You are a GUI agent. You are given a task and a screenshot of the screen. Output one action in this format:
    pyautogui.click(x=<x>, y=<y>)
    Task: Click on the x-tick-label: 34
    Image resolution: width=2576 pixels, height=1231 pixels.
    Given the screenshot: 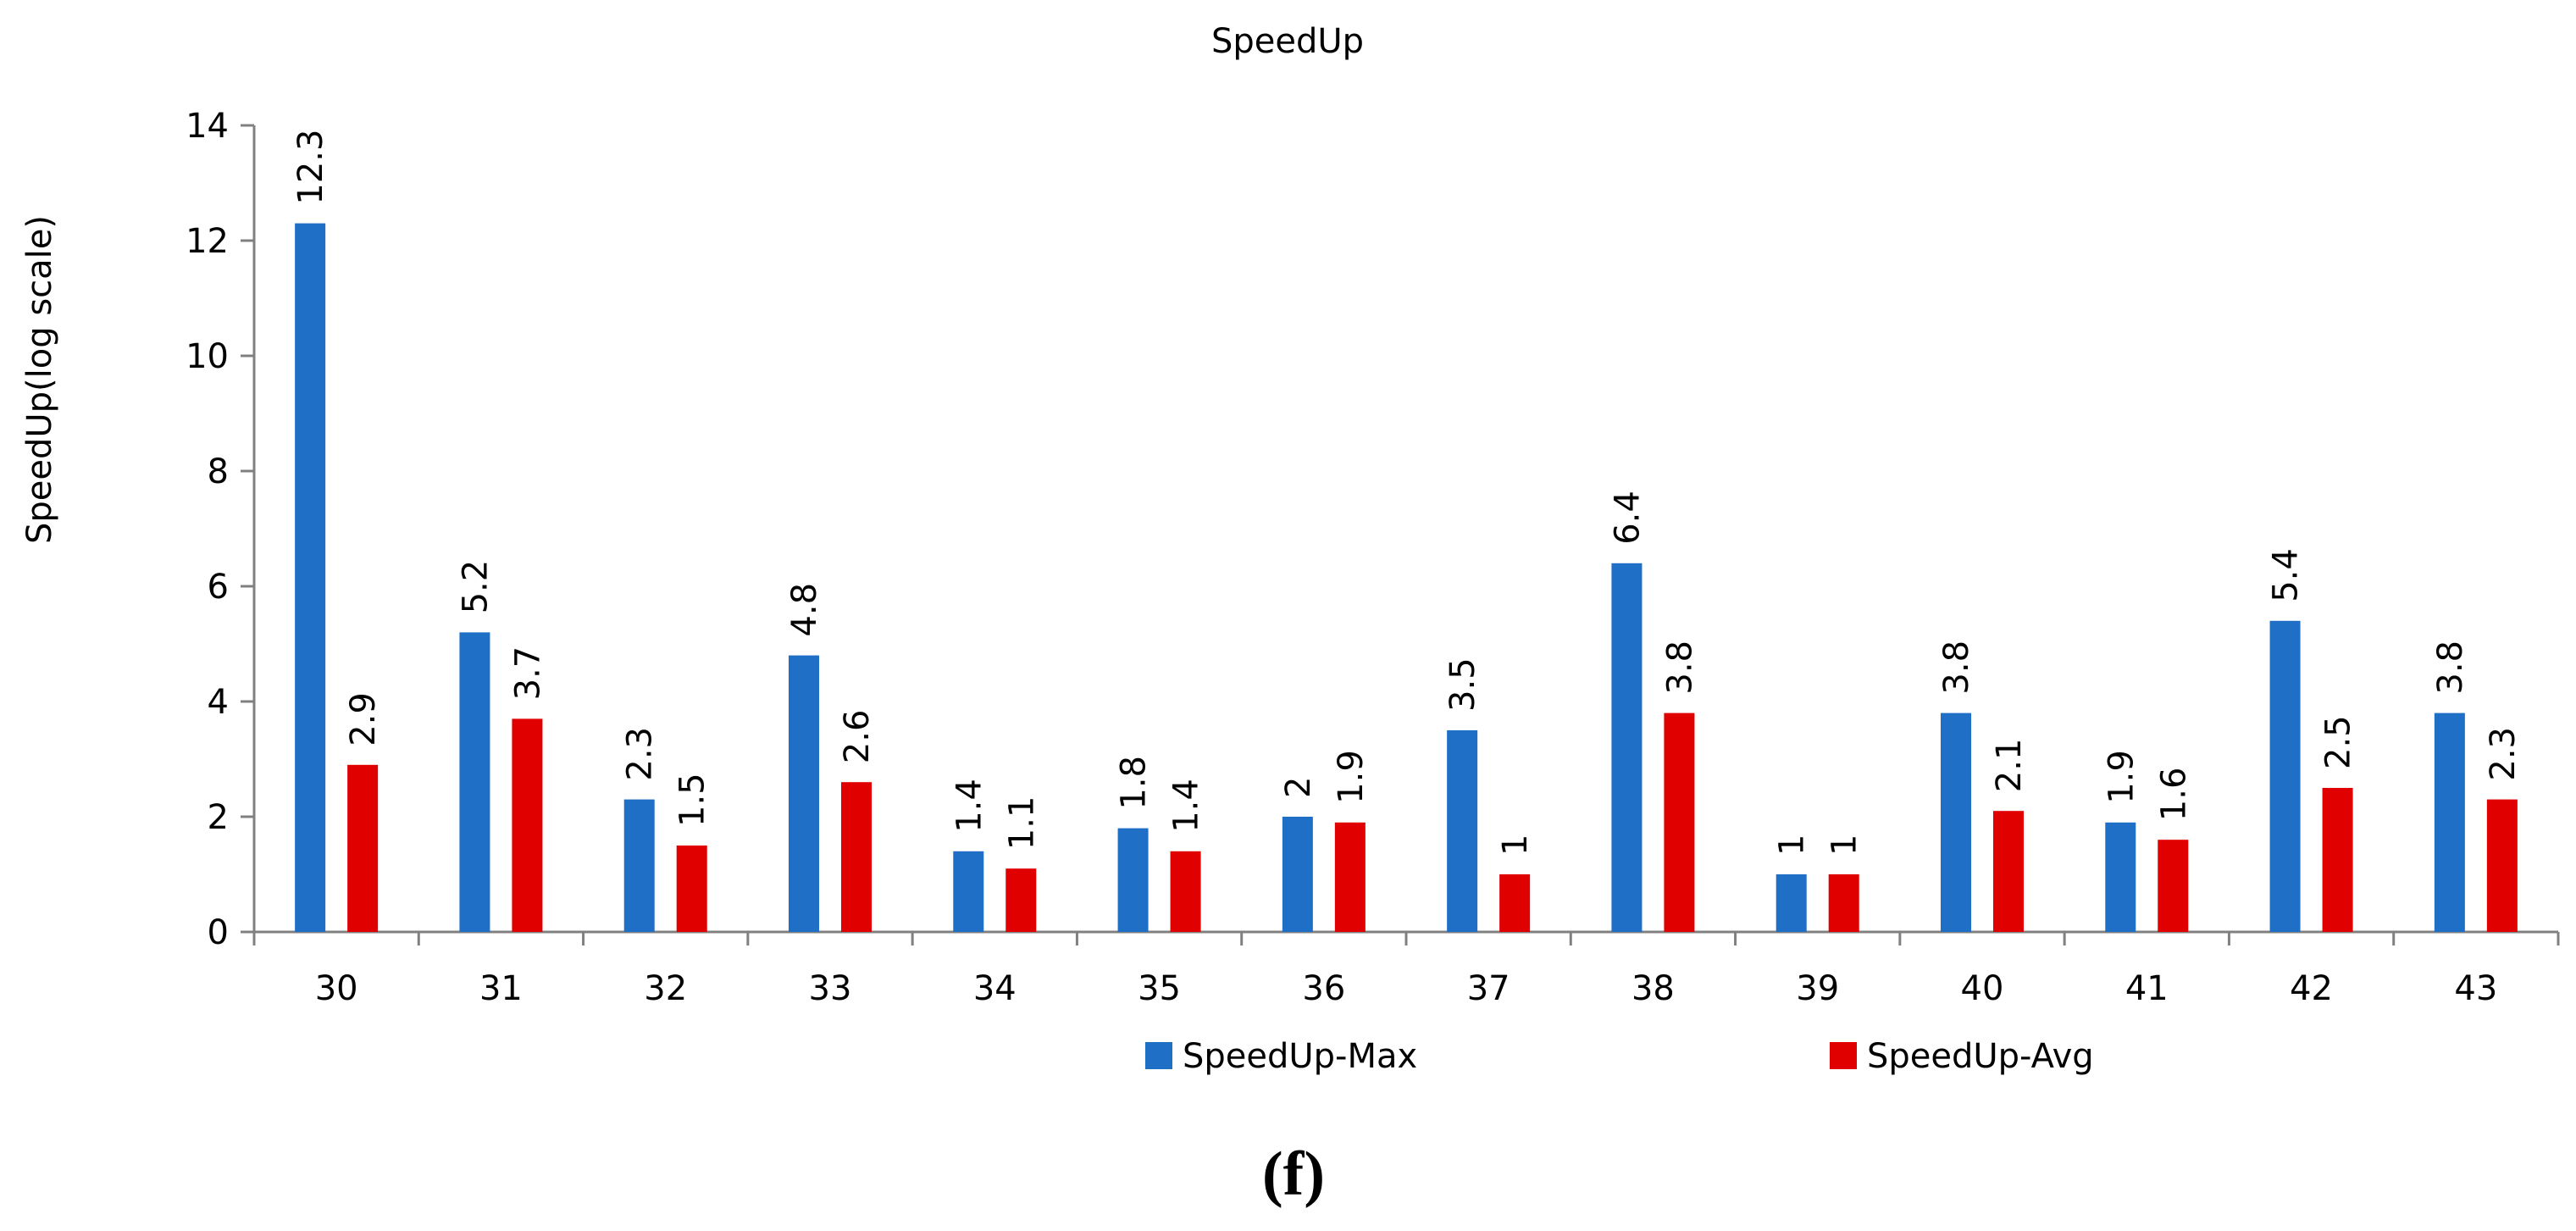 What is the action you would take?
    pyautogui.click(x=995, y=988)
    